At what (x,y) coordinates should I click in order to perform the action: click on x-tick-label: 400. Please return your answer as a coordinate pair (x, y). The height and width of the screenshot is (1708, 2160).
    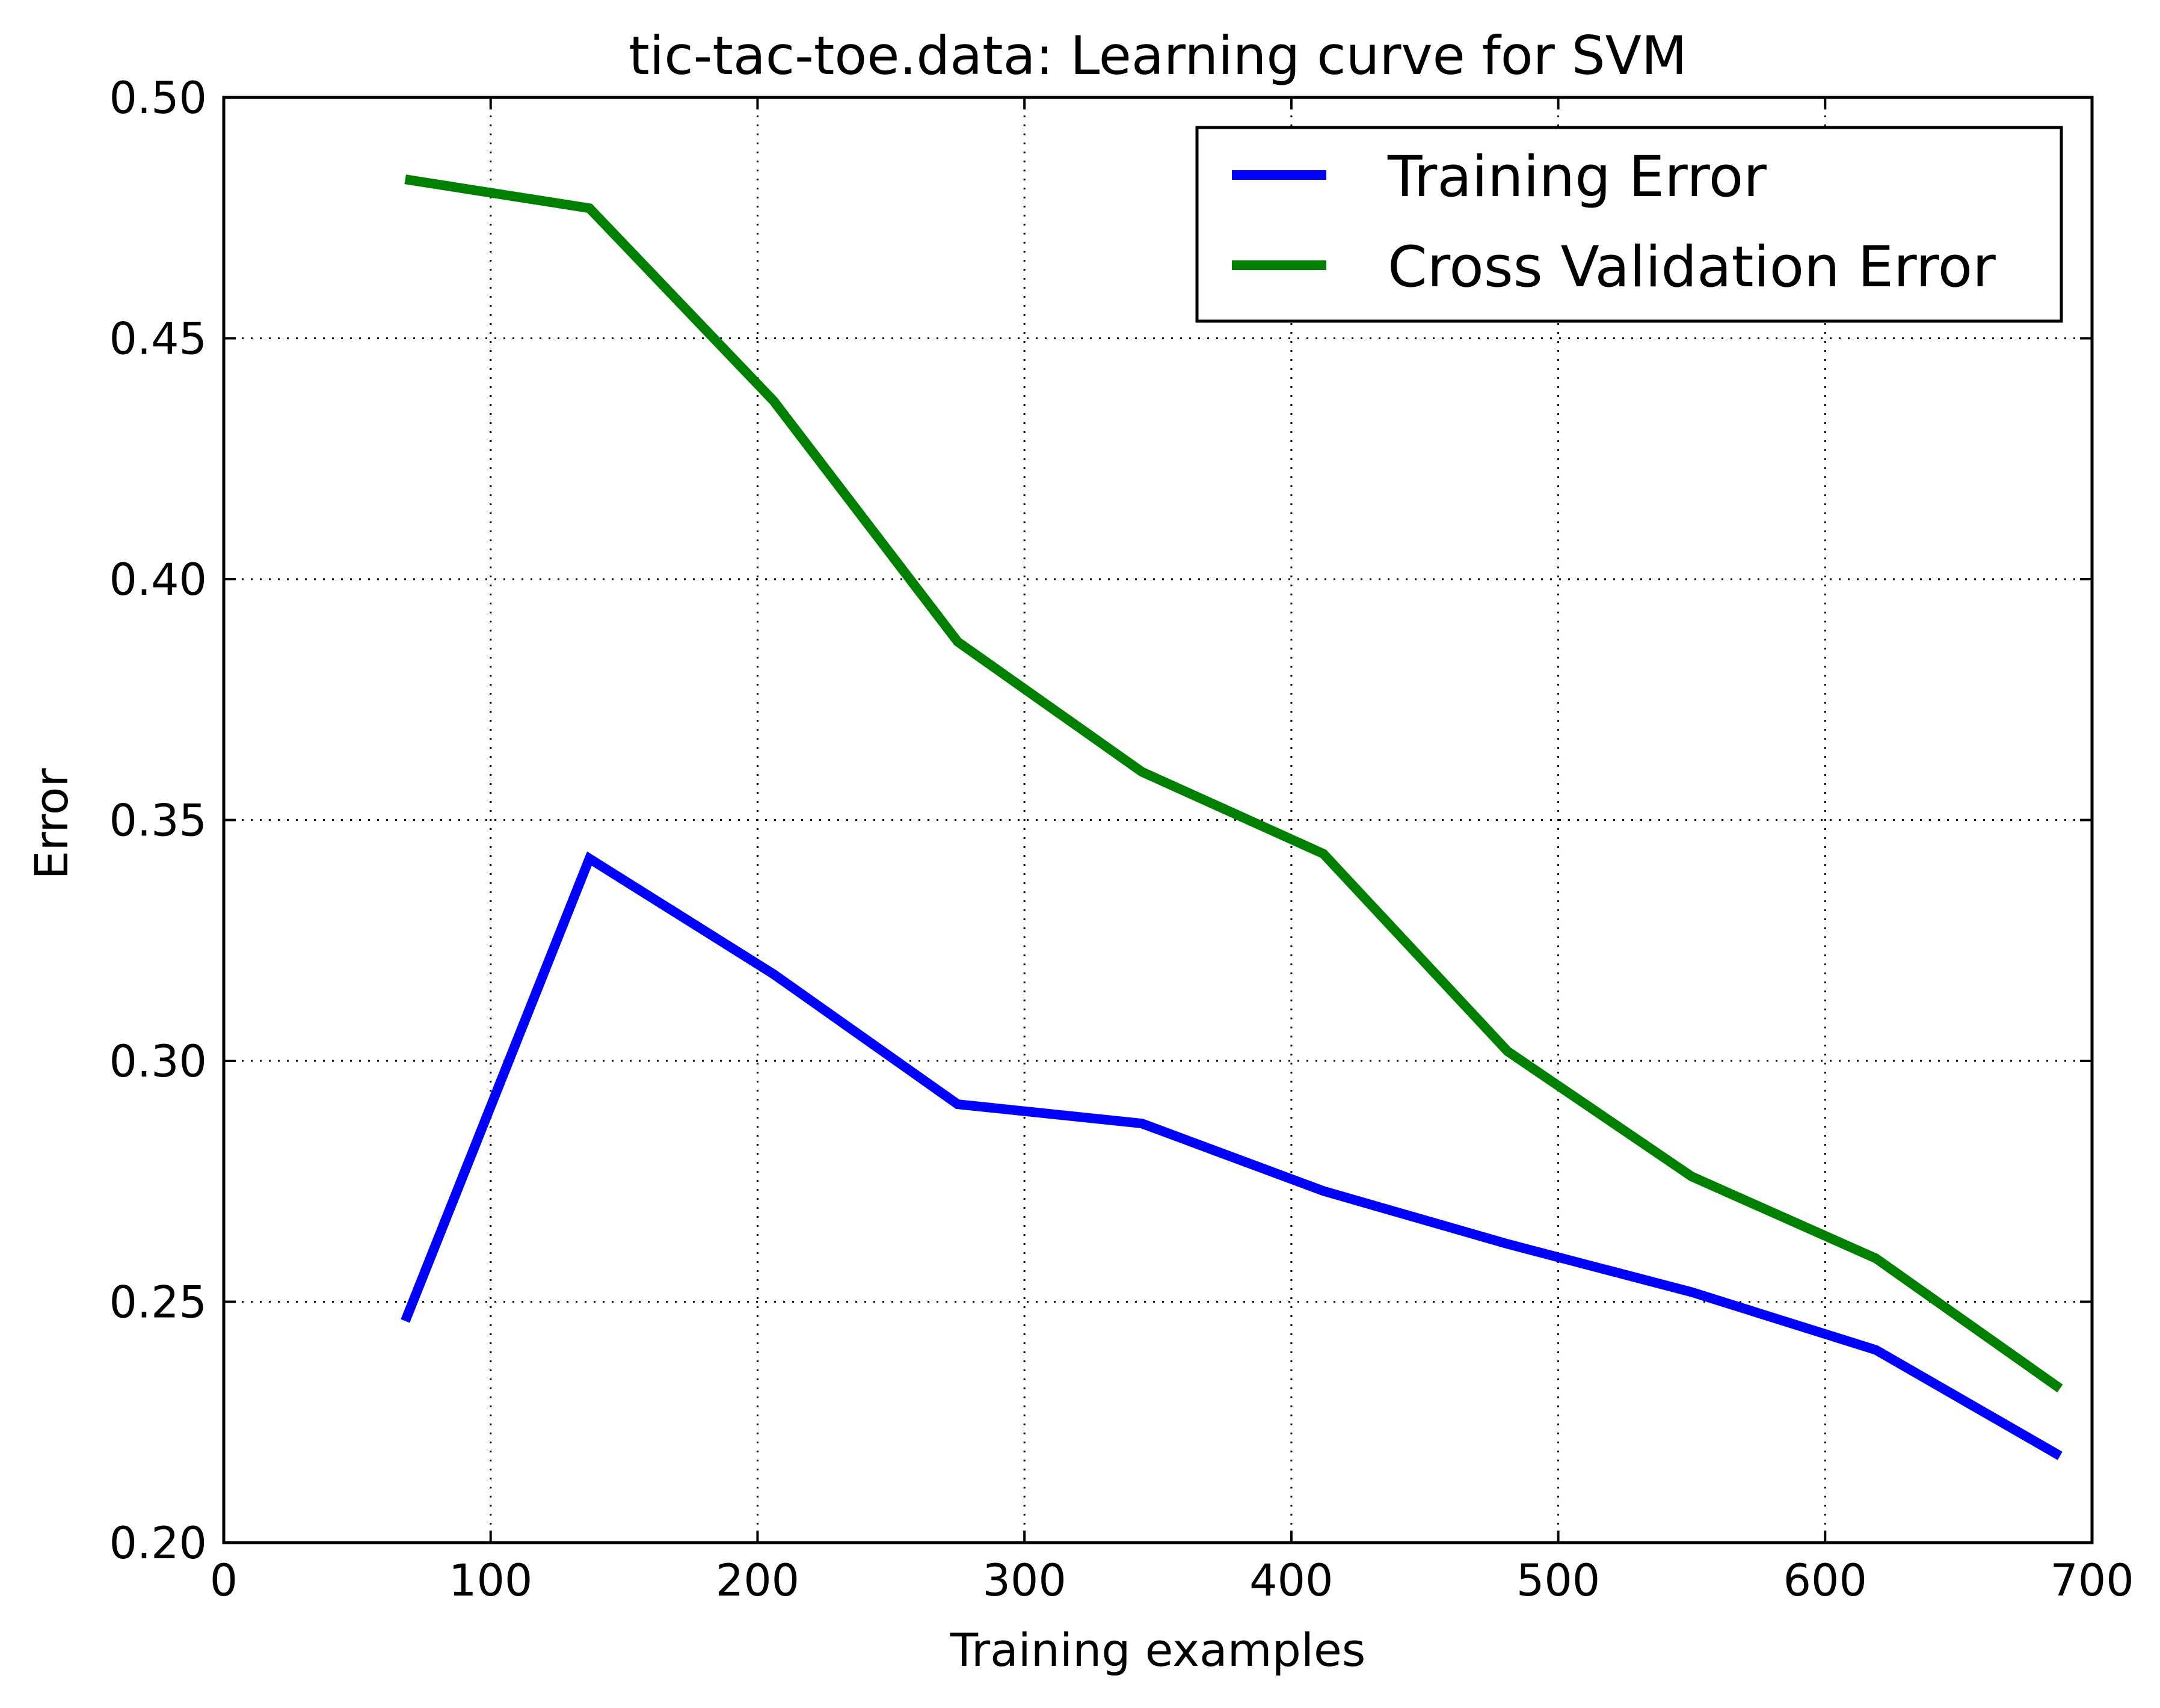
    Looking at the image, I should click on (1291, 1580).